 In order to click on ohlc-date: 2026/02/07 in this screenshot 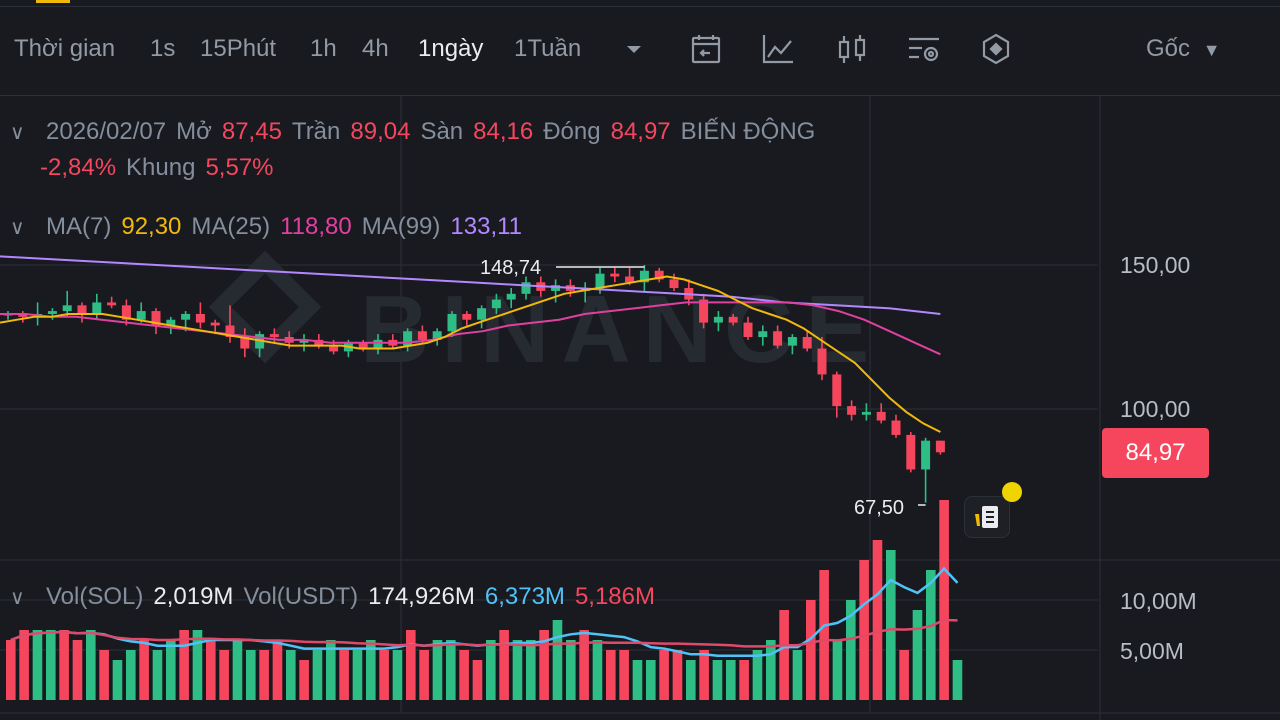, I will do `click(106, 131)`.